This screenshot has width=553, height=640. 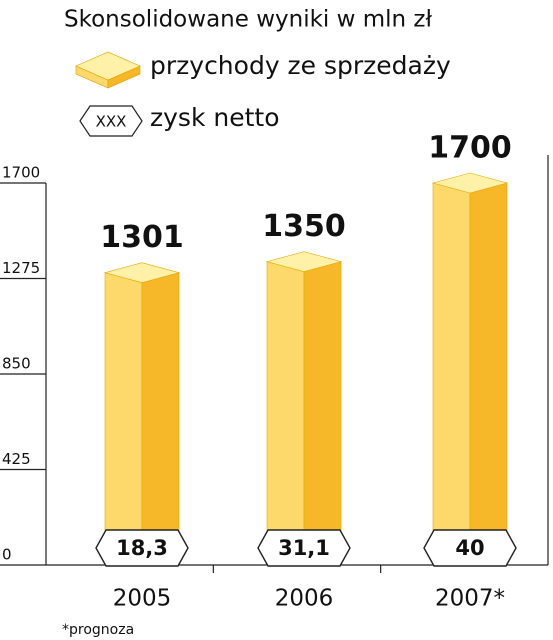 What do you see at coordinates (304, 226) in the screenshot?
I see `value-label: 1350` at bounding box center [304, 226].